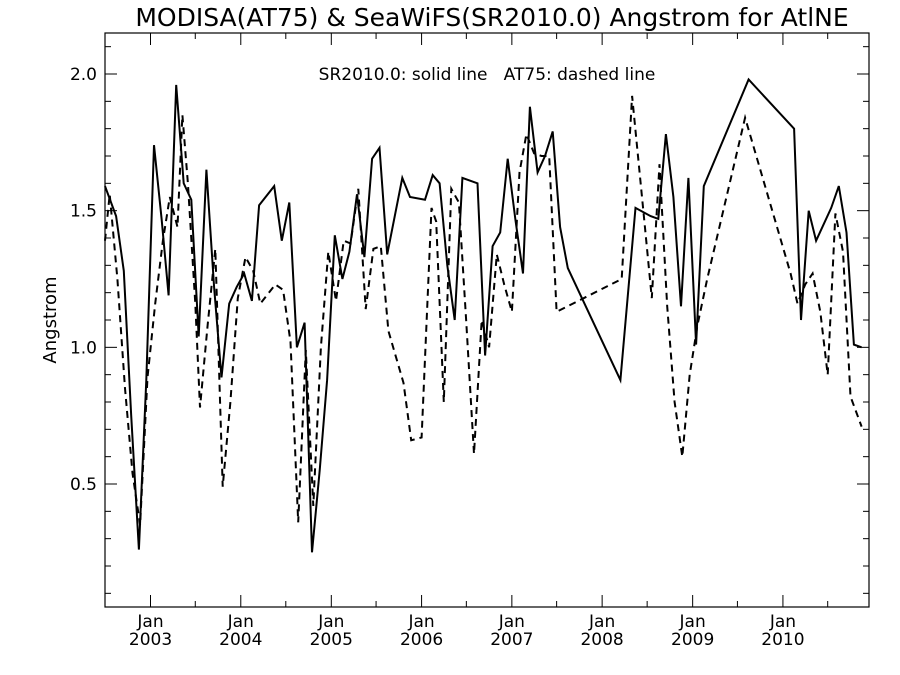  I want to click on x-tick-label-year: 2007, so click(511, 640).